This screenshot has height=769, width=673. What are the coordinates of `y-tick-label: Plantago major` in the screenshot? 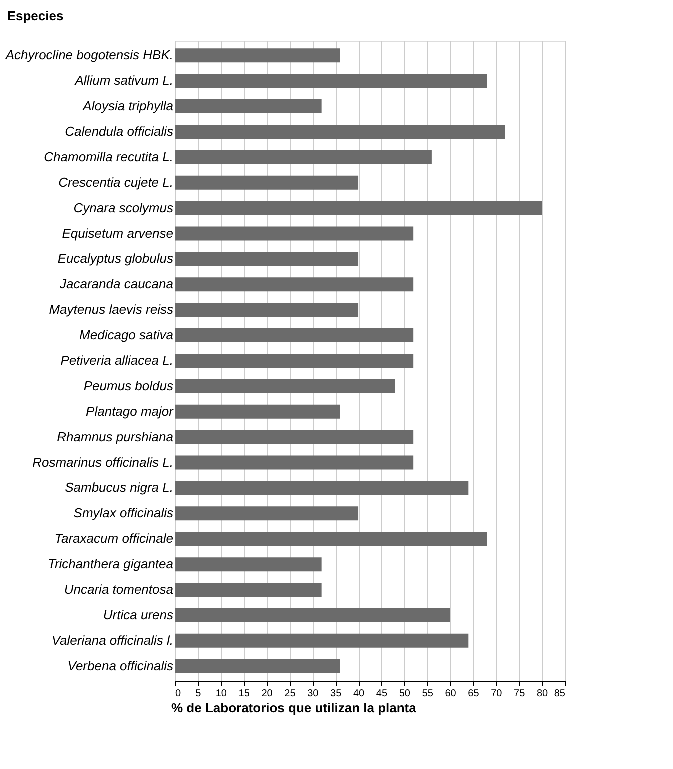 It's located at (130, 411).